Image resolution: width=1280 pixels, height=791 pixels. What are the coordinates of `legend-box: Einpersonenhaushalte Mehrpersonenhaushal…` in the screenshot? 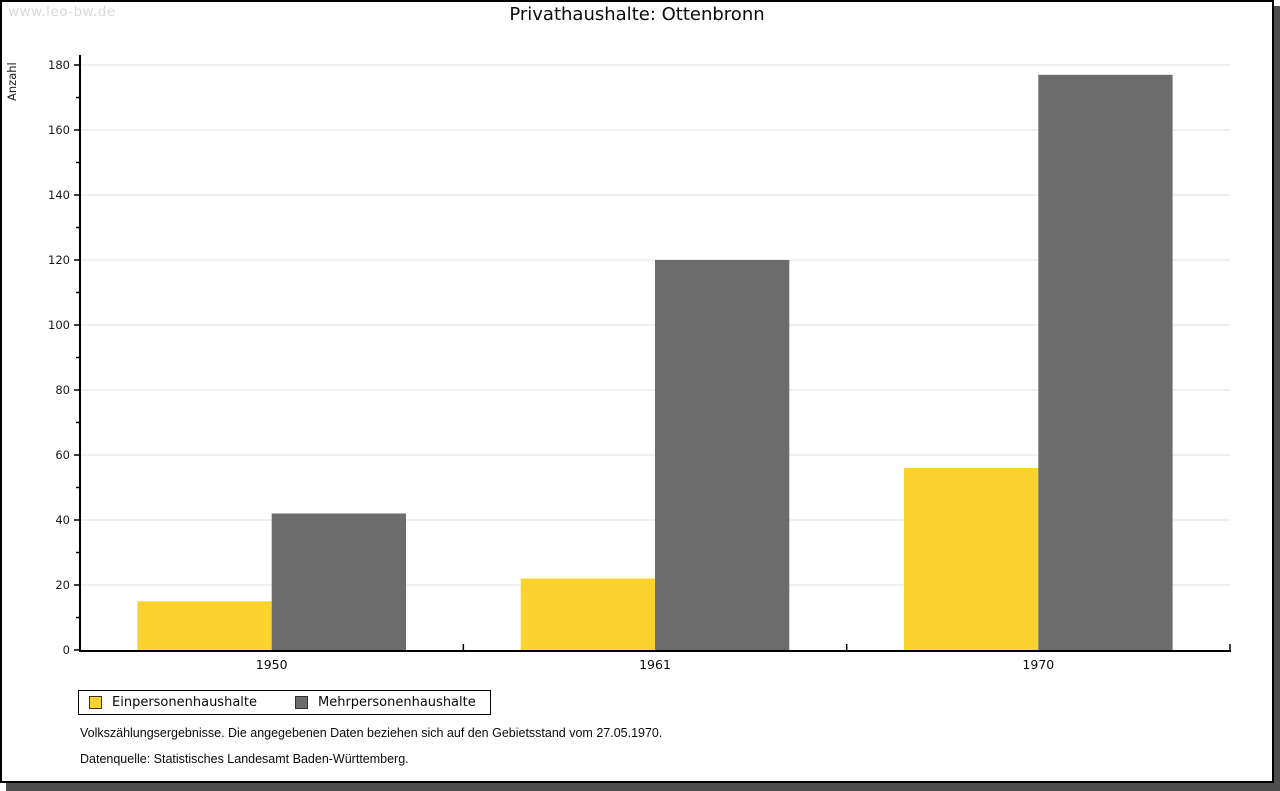 It's located at (284, 702).